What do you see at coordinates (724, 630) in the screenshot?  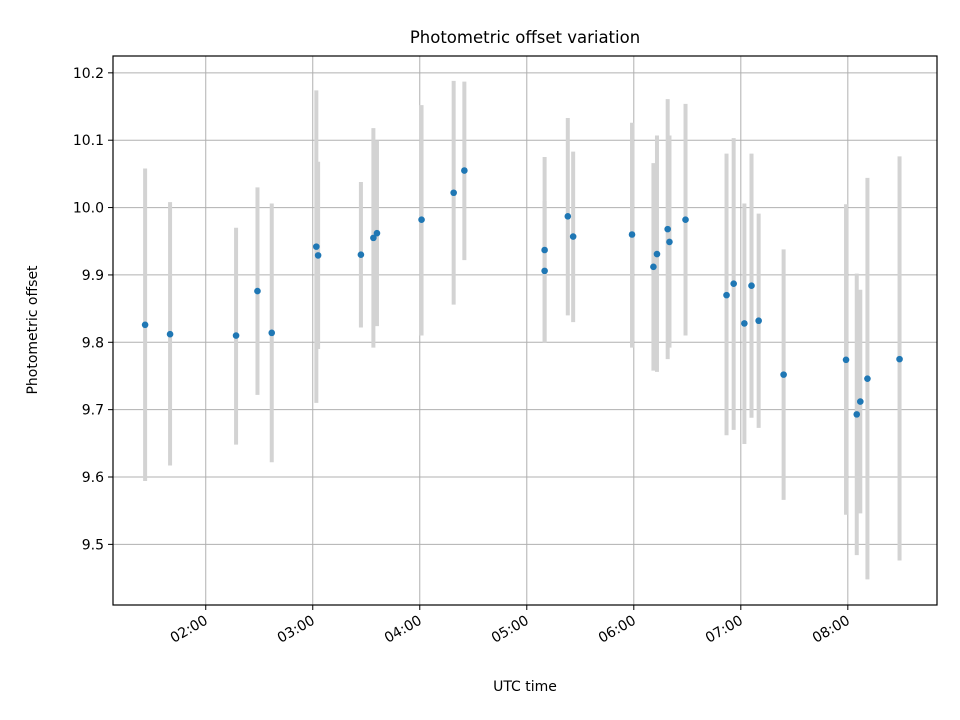 I see `x-tick-label: 07:00` at bounding box center [724, 630].